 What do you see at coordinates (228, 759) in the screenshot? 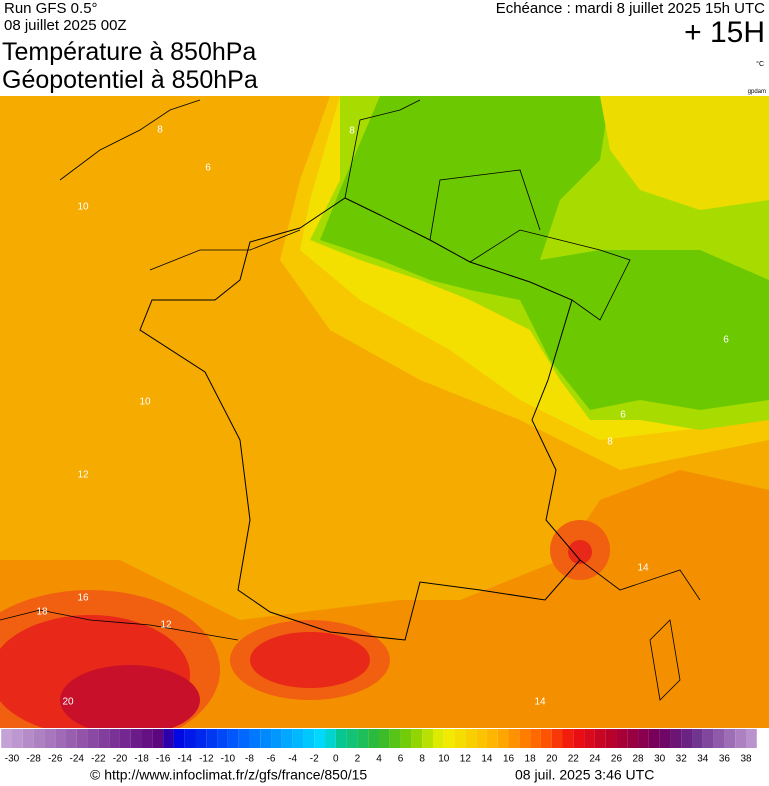
I see `color-scale-label: -10` at bounding box center [228, 759].